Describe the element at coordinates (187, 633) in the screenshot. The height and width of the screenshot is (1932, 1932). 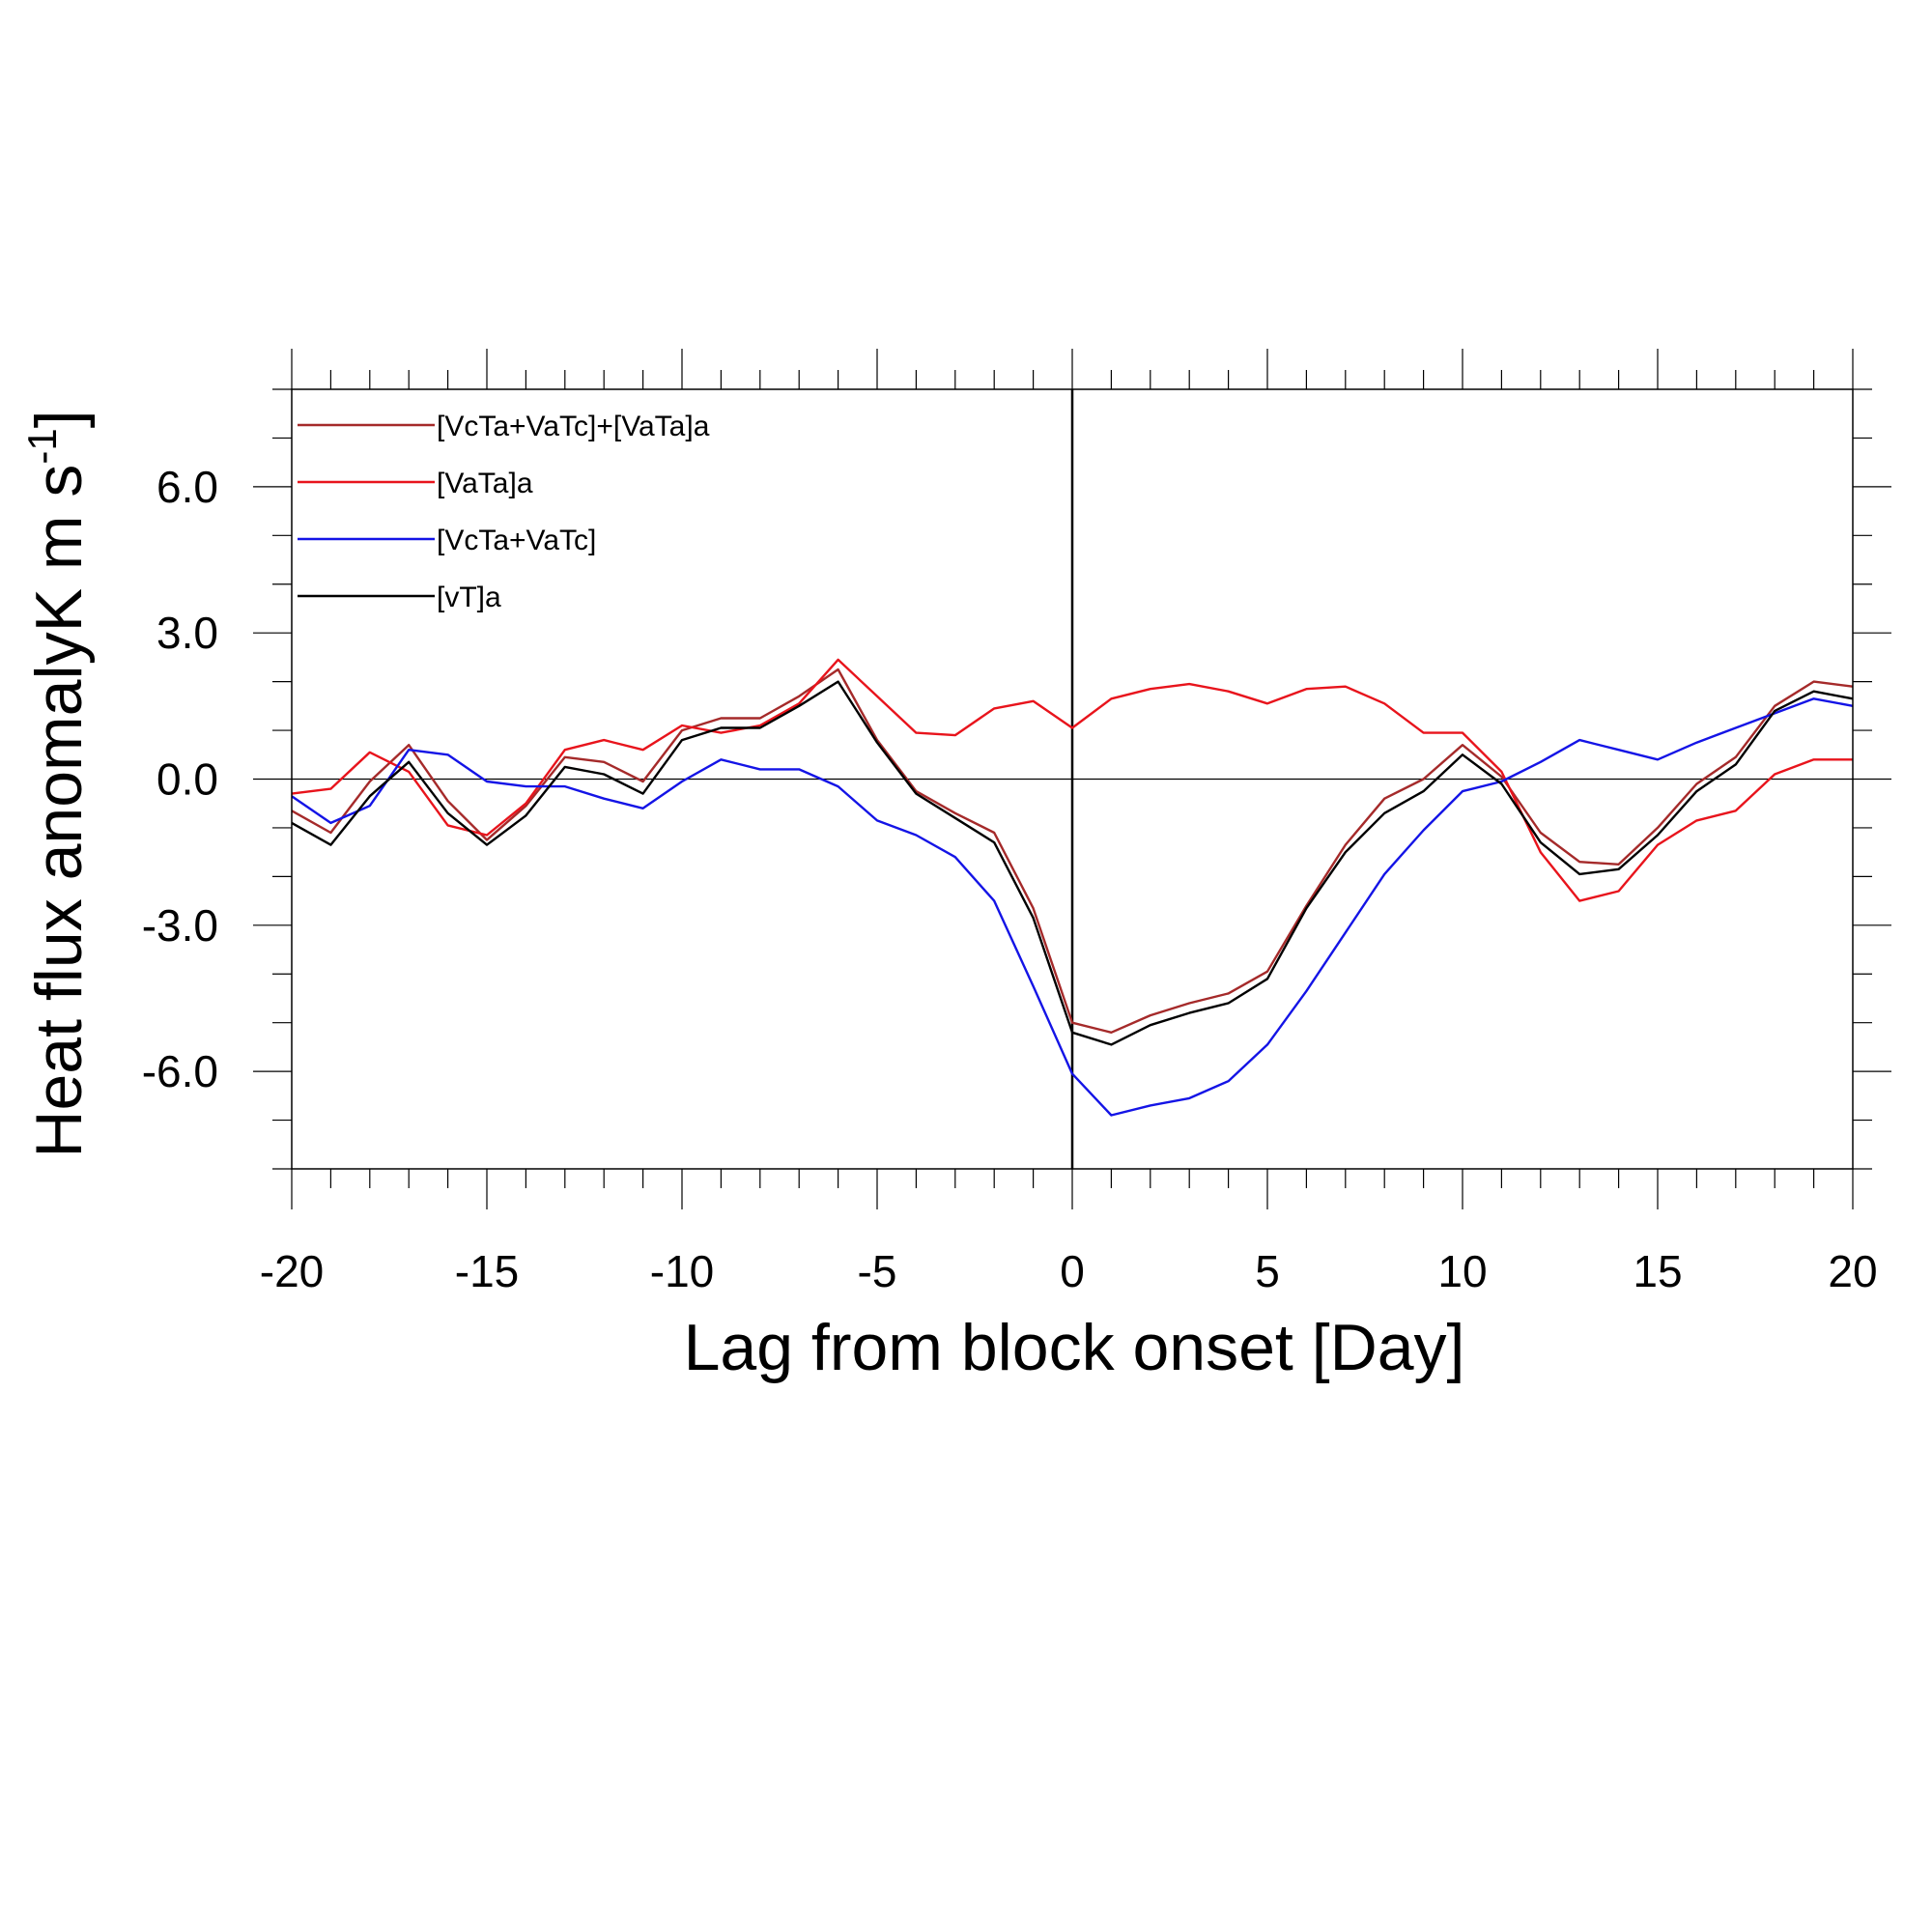
I see `y-tick-label: 3.0` at that location.